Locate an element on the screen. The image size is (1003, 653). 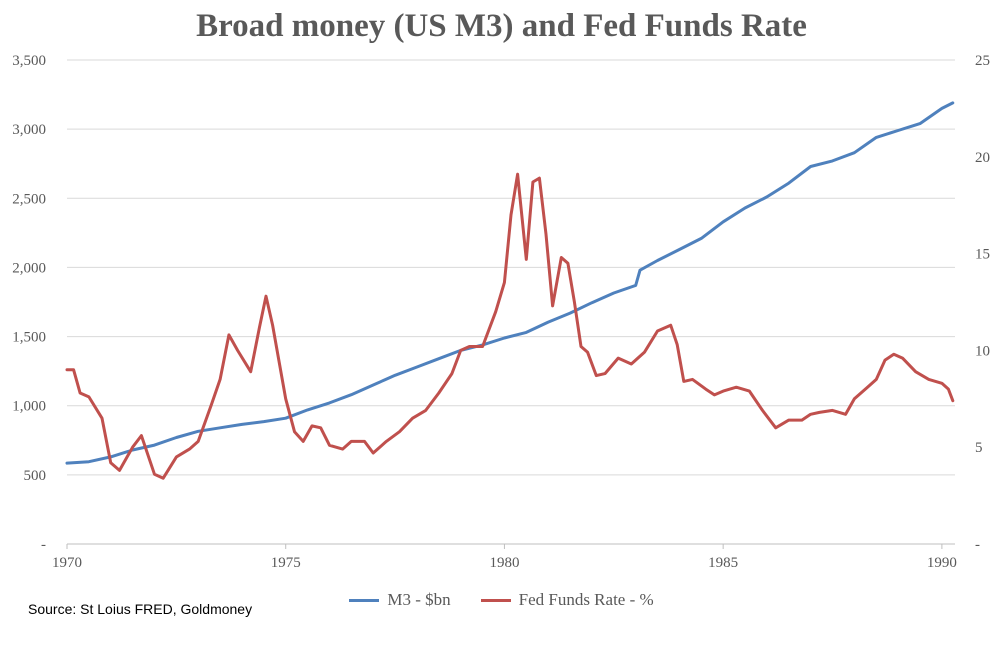
chart-legend: M3 - $bn Fed Funds Rate - % is located at coordinates (501, 600).